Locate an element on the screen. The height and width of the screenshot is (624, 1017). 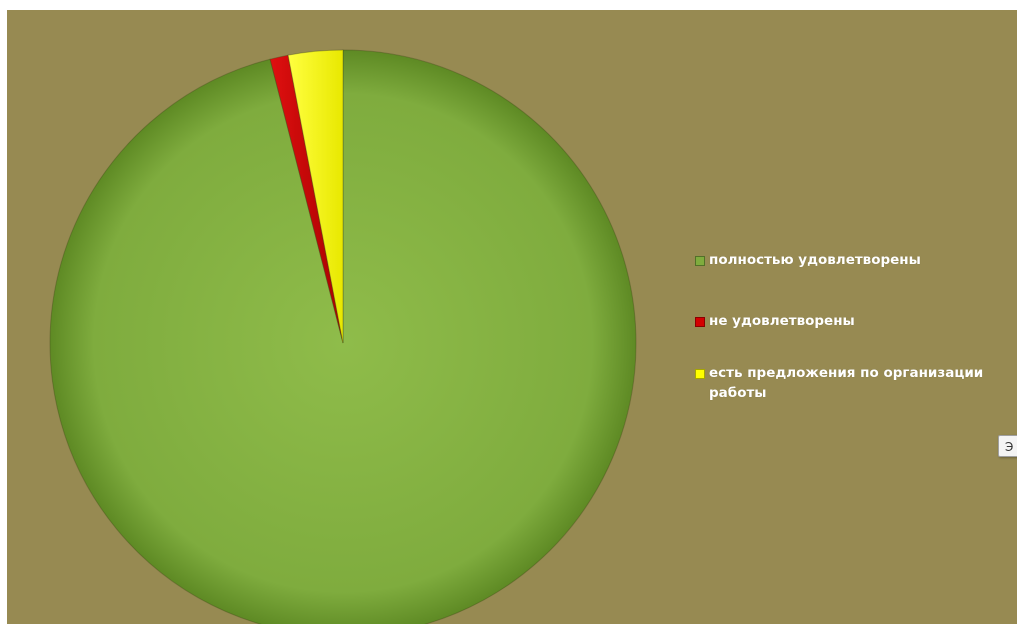
legend-swatch-yellow is located at coordinates (700, 374).